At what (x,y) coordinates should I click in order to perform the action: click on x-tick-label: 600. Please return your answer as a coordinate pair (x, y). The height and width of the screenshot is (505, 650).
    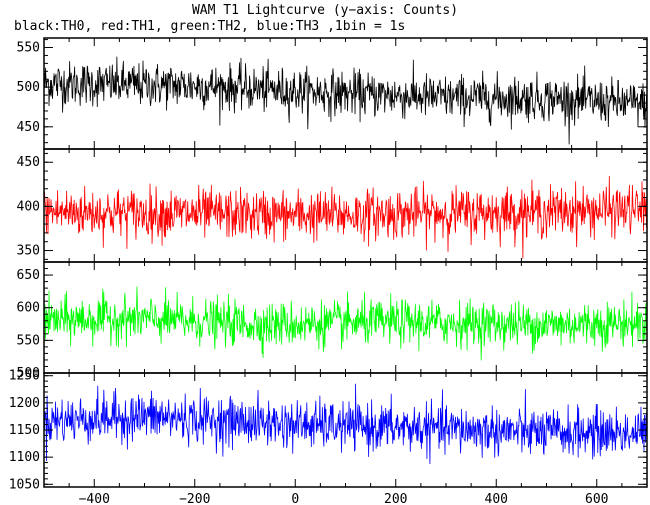
    Looking at the image, I should click on (596, 498).